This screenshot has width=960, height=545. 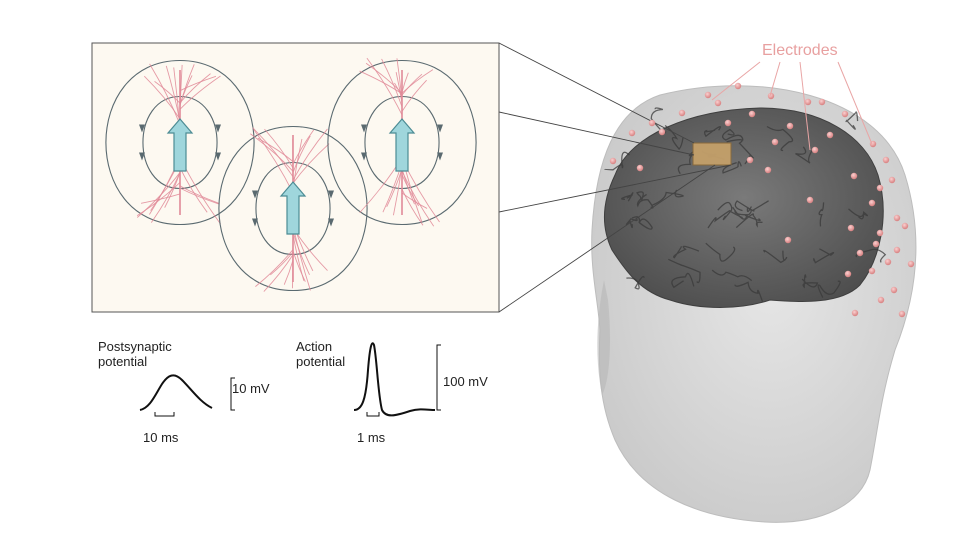 I want to click on ap-amplitude-label: 100 mV, so click(x=465, y=381).